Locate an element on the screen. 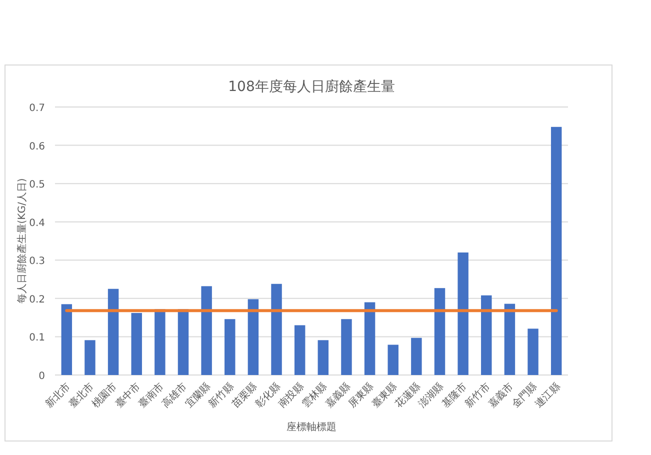 The image size is (651, 455). y-tick-label: 0.4 is located at coordinates (37, 223).